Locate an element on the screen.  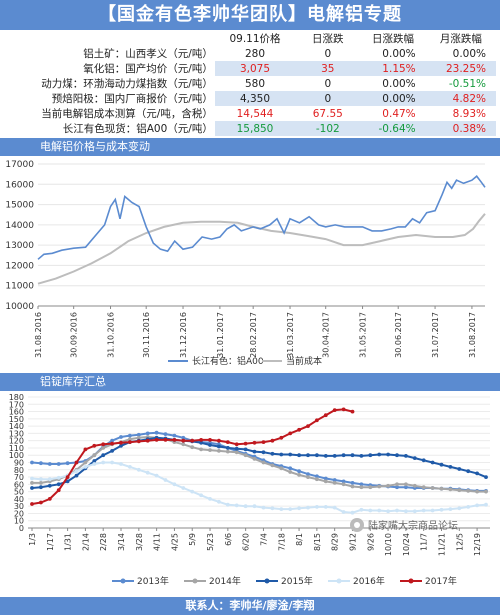
row-name: 铝土矿：山西孝义（元/吨） is located at coordinates (148, 54).